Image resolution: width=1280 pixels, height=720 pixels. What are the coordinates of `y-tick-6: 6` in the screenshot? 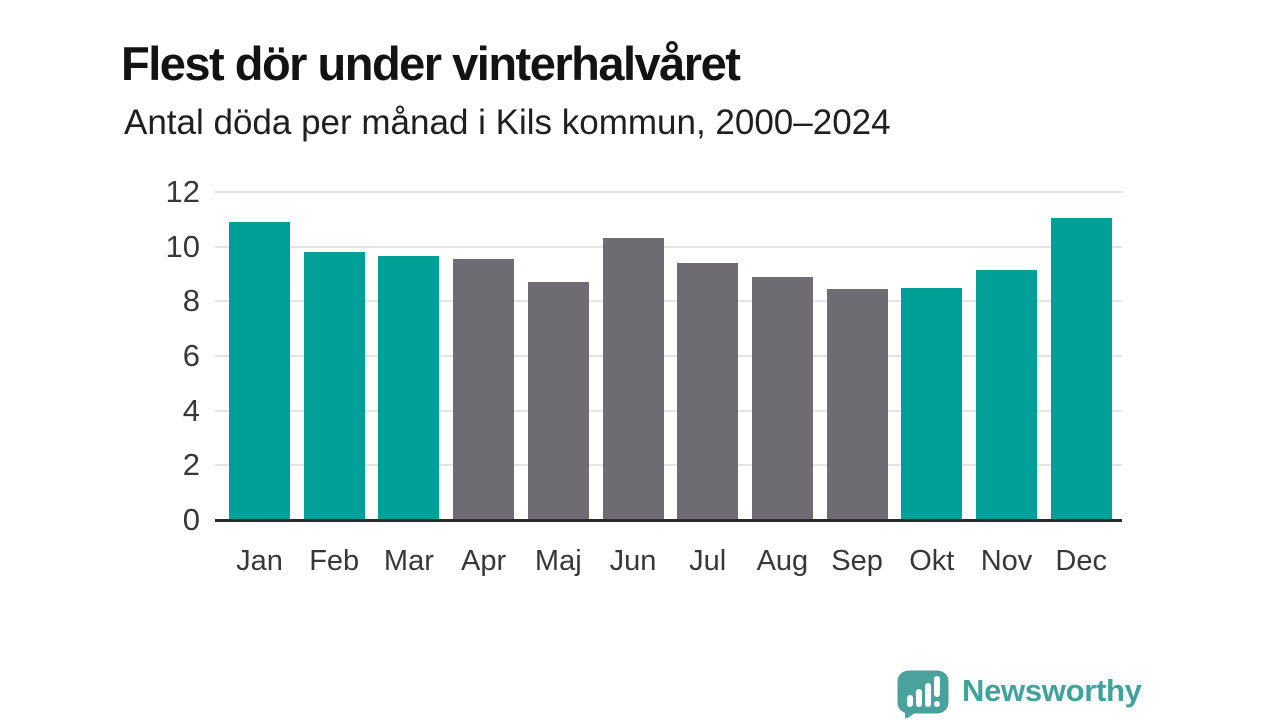 It's located at (191, 355).